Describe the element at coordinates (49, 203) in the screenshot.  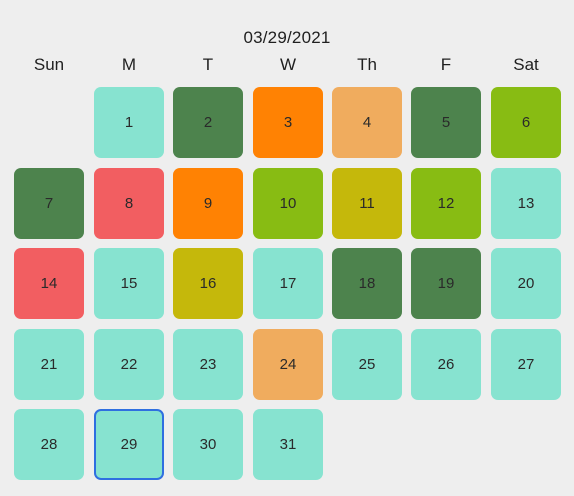
I see `calendar-day-7: 7` at that location.